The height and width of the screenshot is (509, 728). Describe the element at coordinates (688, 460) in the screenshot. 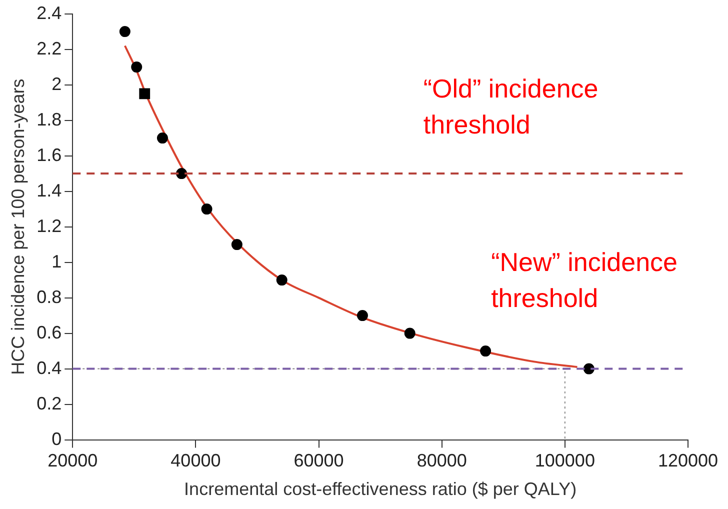

I see `x-tick-label: 120000` at that location.